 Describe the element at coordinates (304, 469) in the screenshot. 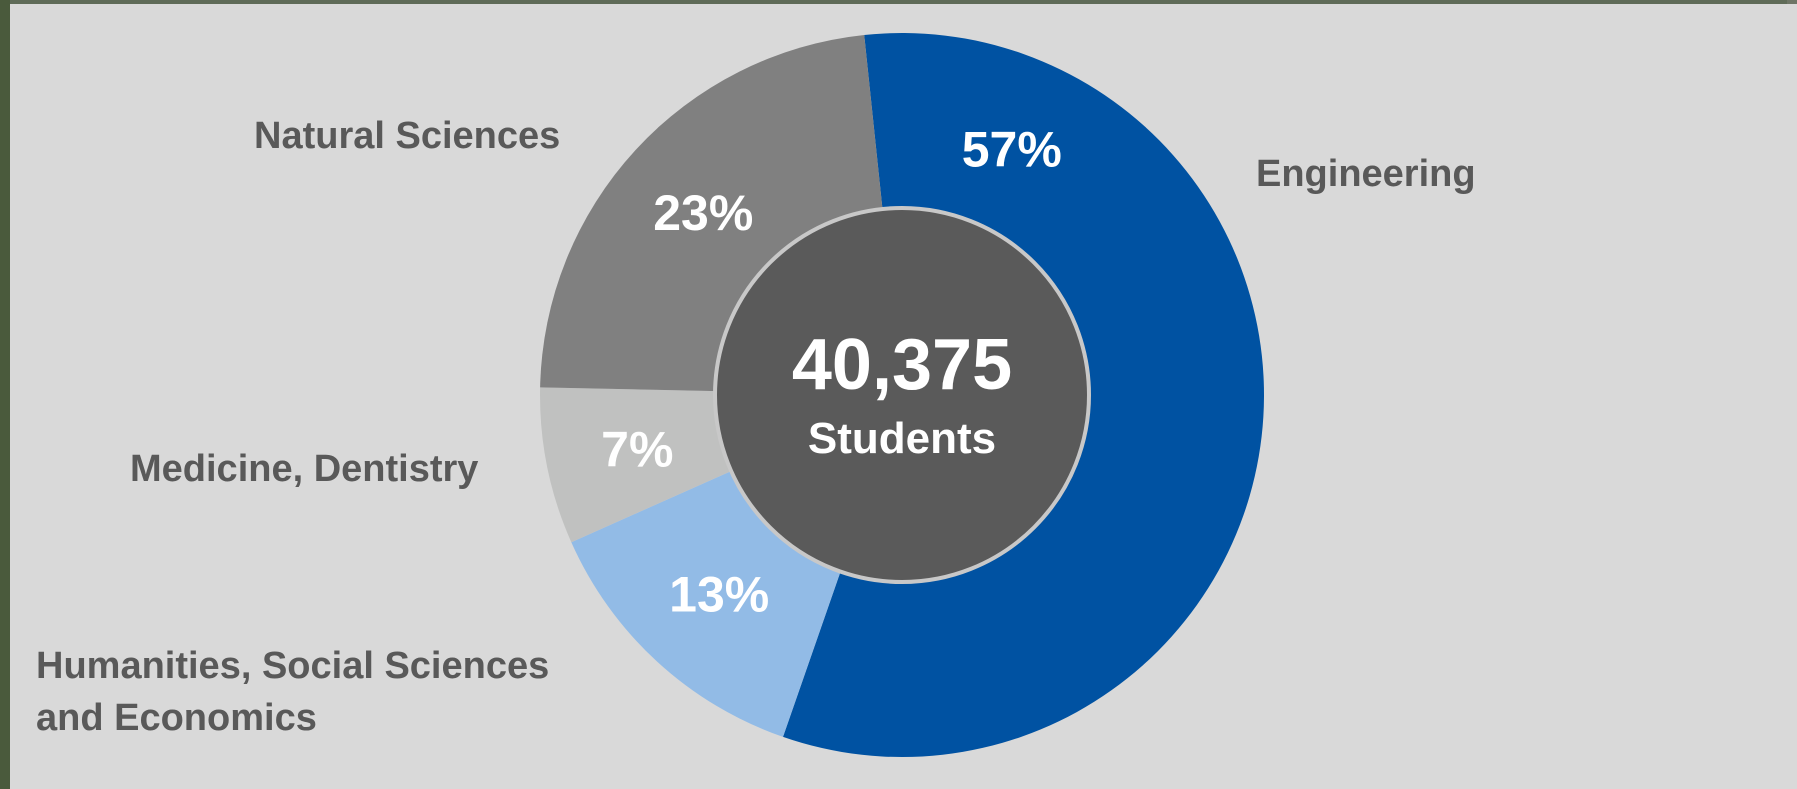

I see `legend-label-medicine: Medicine, Dentistry` at that location.